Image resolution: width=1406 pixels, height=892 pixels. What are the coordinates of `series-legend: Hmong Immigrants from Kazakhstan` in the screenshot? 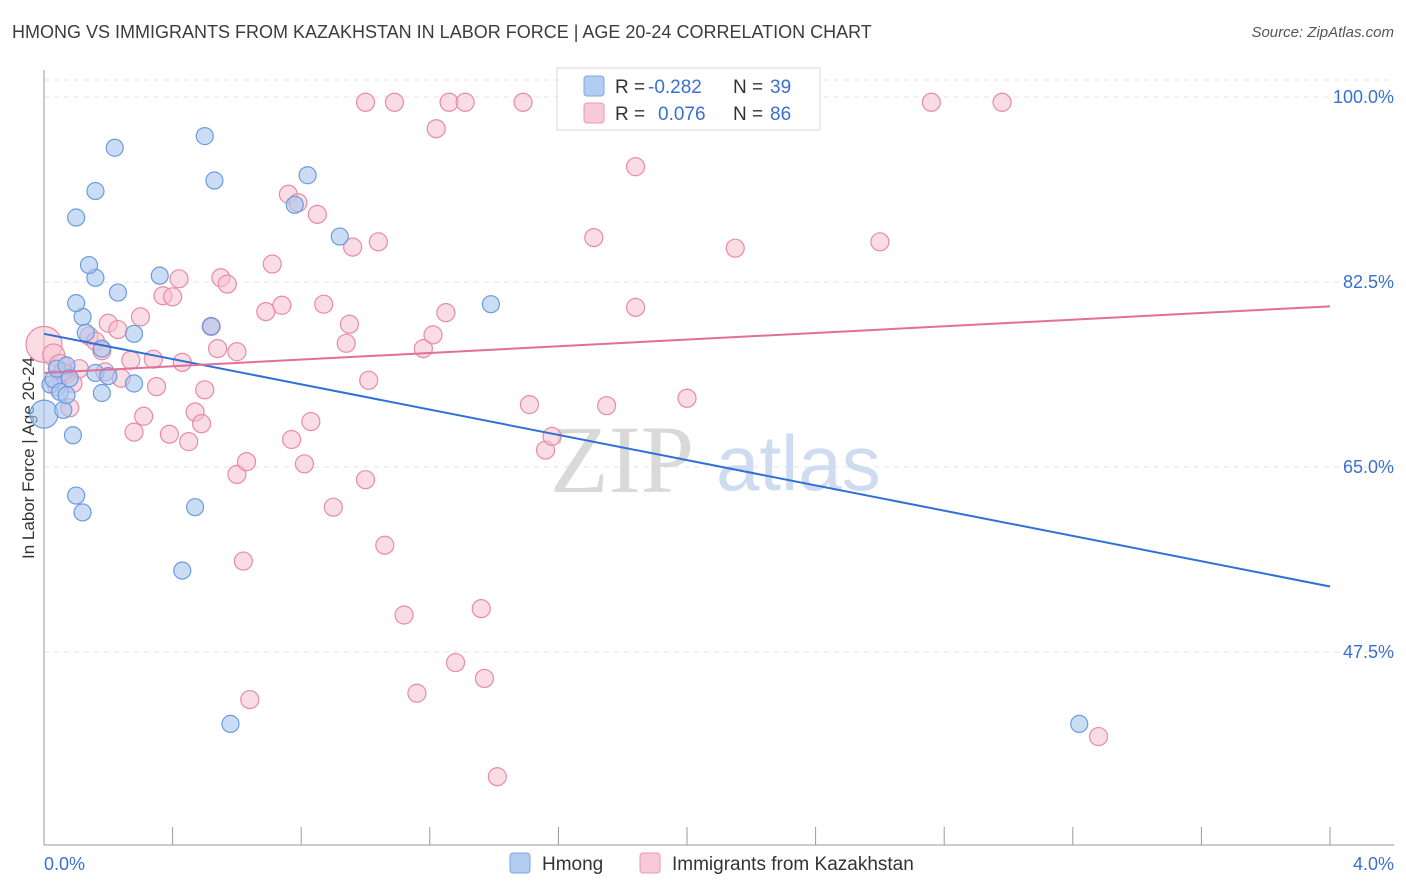 It's located at (711, 863).